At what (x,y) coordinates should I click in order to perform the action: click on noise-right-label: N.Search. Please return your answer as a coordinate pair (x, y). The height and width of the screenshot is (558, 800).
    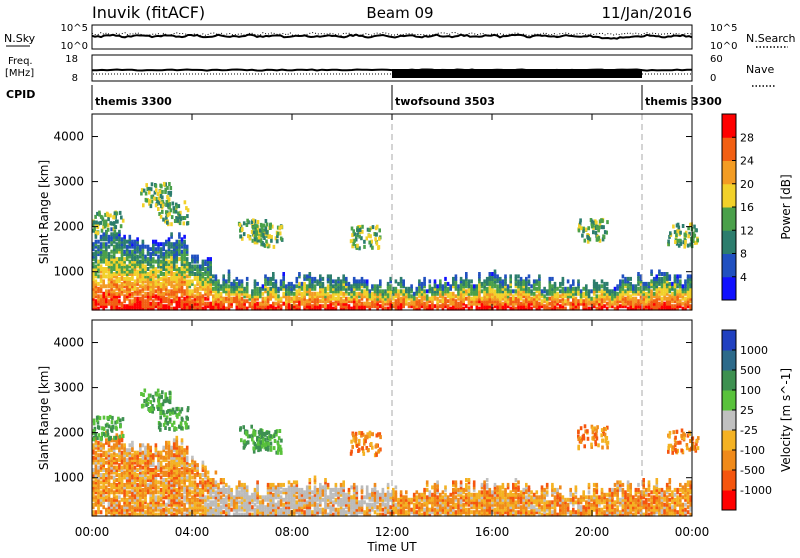
    Looking at the image, I should click on (771, 38).